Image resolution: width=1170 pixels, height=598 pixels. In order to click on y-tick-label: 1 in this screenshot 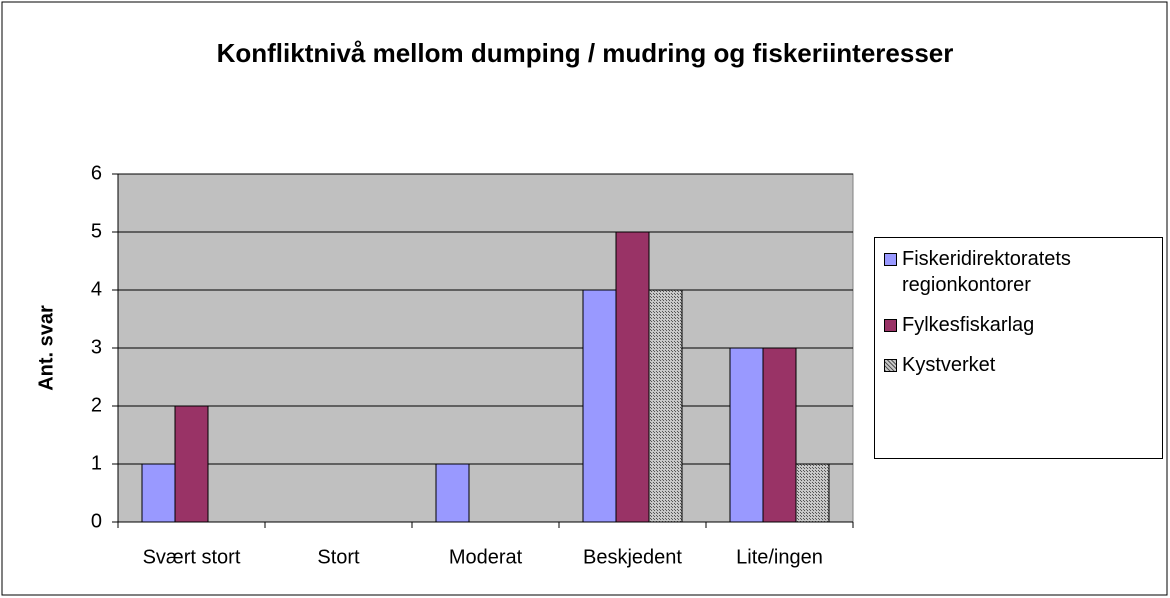, I will do `click(96, 463)`.